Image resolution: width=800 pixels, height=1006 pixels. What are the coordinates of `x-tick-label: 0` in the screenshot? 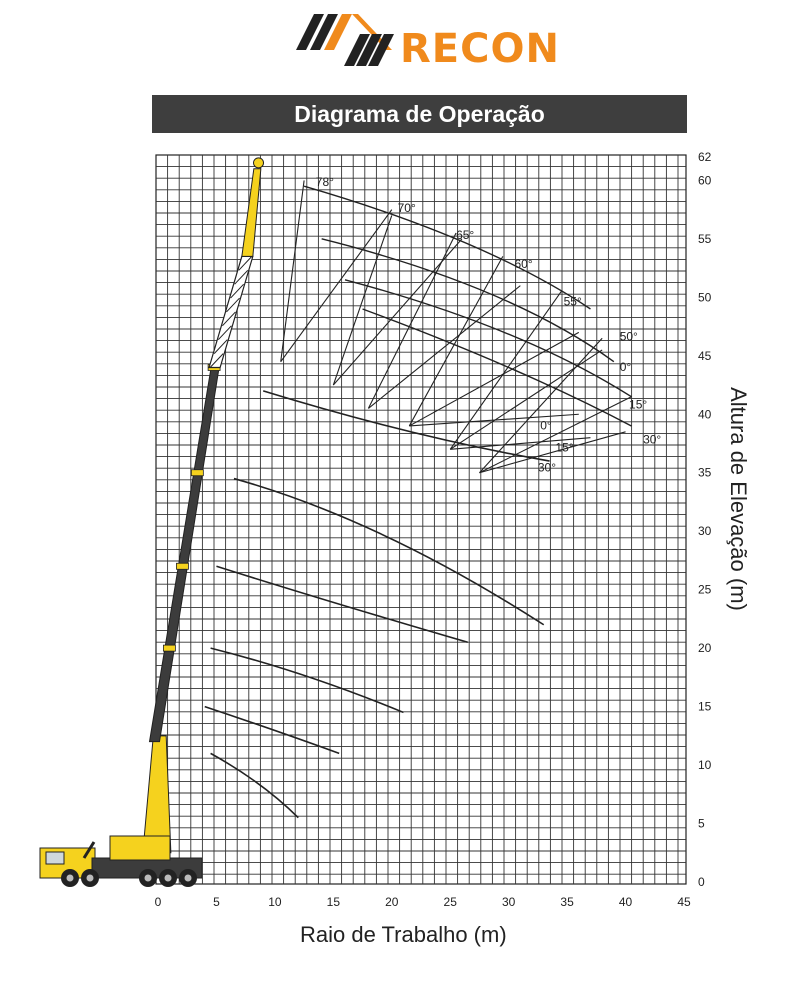 It's located at (158, 902).